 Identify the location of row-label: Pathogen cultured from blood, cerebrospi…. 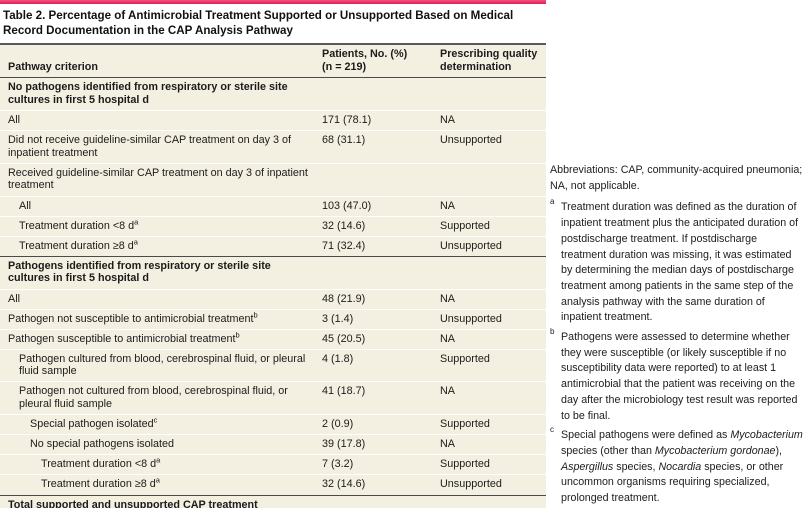
(162, 365).